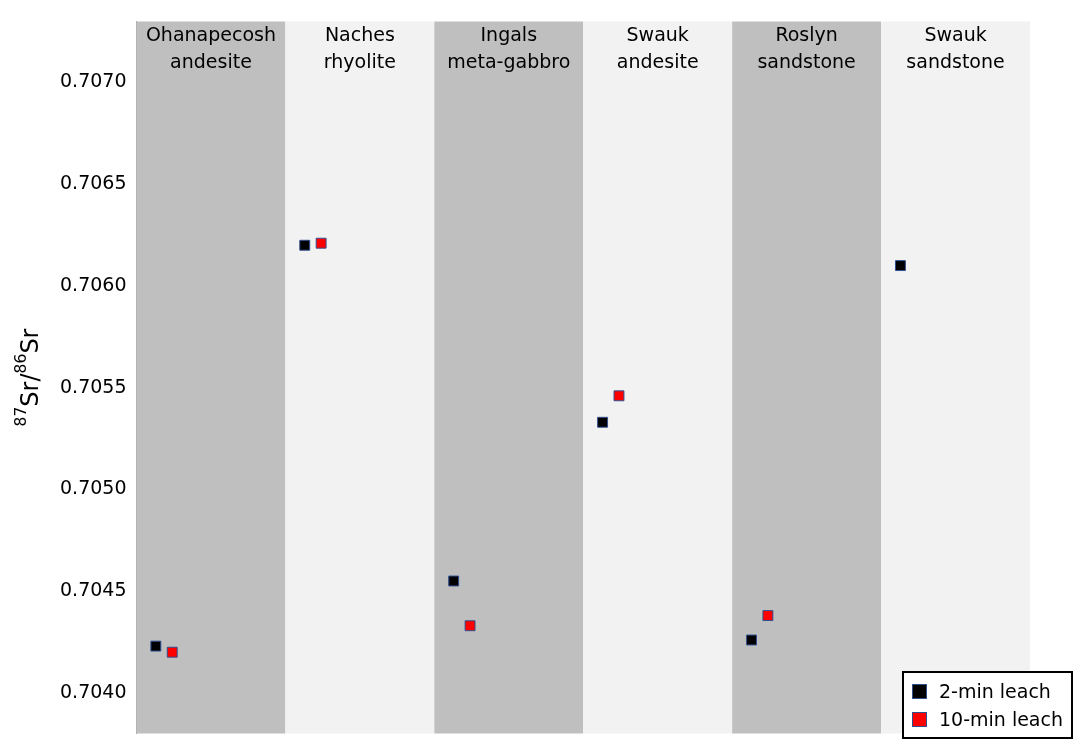 This screenshot has height=755, width=1081. What do you see at coordinates (93, 80) in the screenshot?
I see `y-tick-label: 0.7070` at bounding box center [93, 80].